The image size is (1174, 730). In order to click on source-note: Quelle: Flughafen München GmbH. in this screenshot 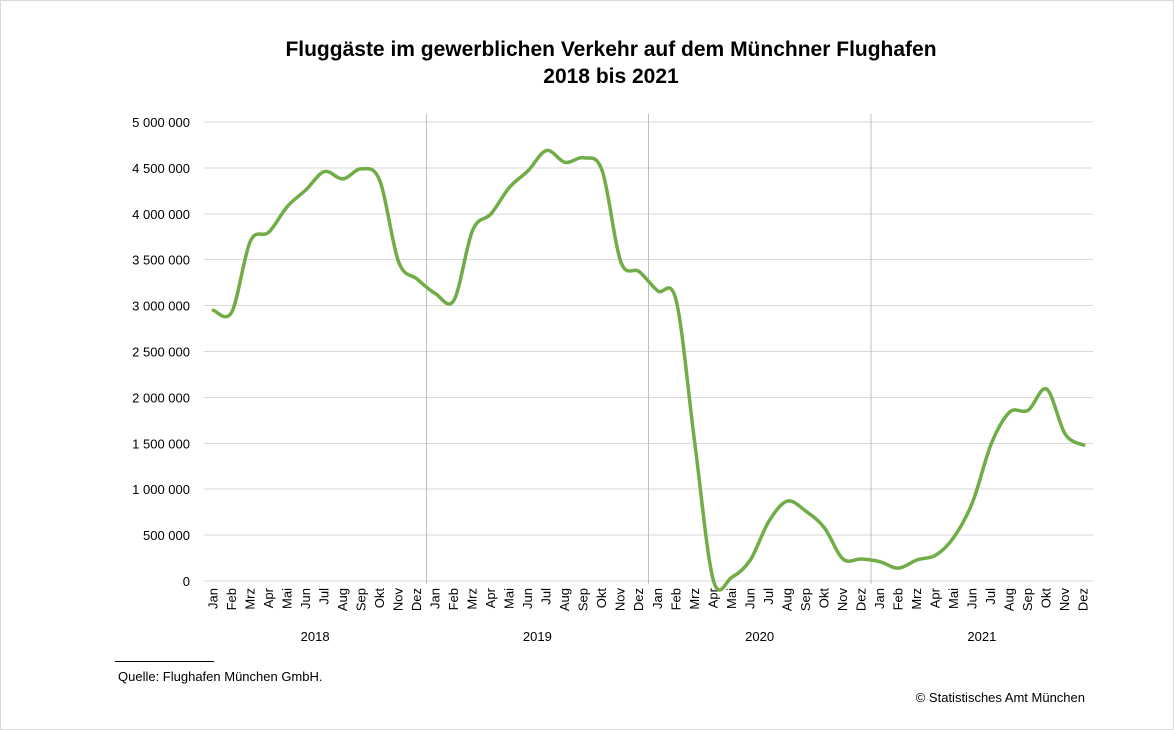, I will do `click(220, 676)`.